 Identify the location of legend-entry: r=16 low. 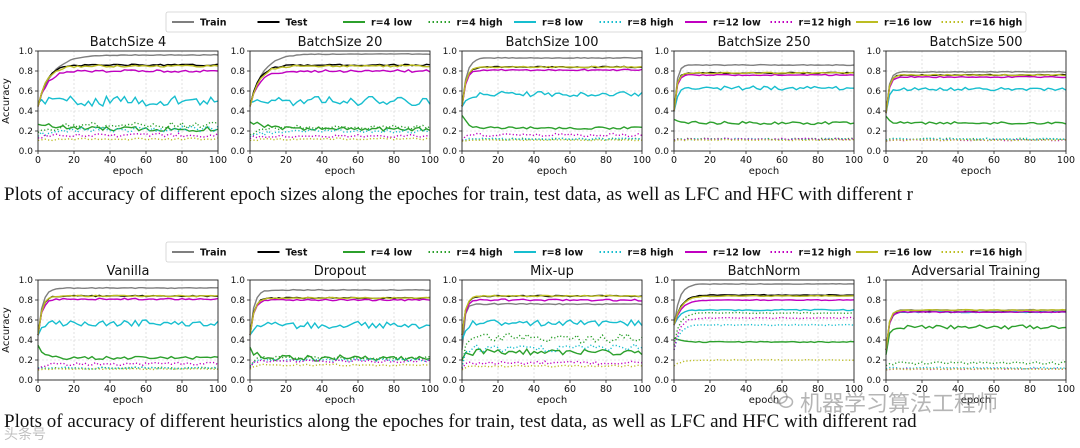
(908, 253).